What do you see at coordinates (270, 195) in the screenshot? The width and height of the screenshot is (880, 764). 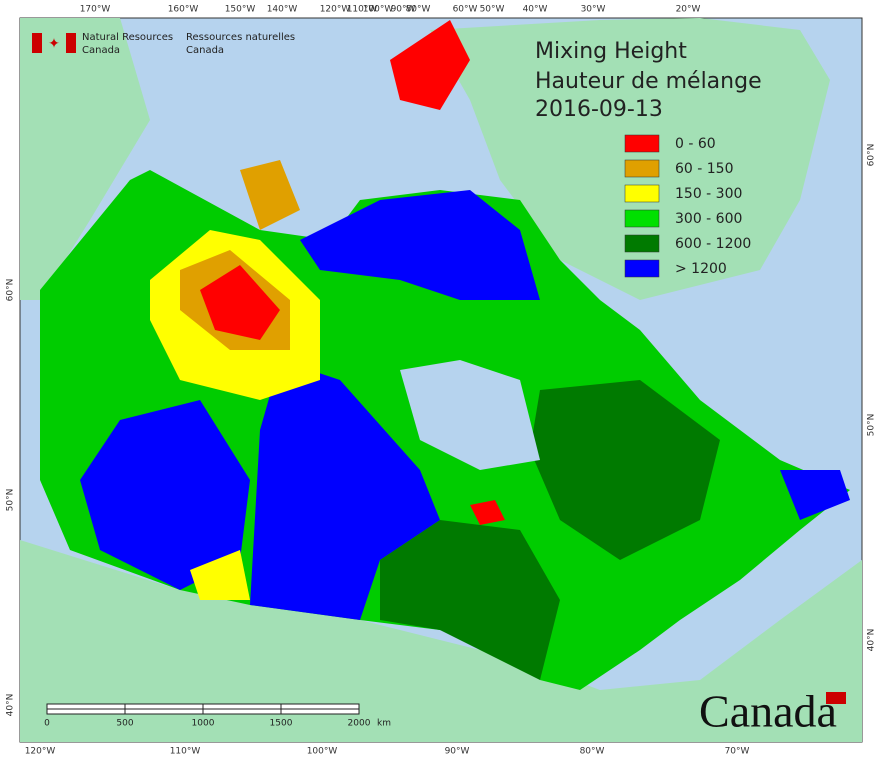 I see `arctic-islands` at bounding box center [270, 195].